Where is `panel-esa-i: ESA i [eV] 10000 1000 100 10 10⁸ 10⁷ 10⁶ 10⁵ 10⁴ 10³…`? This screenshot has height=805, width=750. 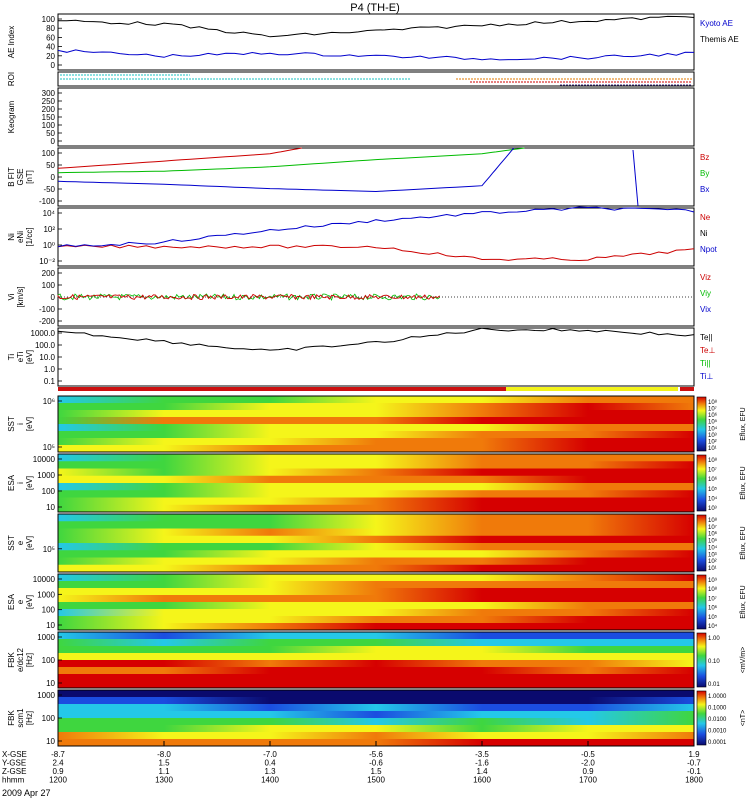
panel-esa-i: ESA i [eV] 10000 1000 100 10 10⁸ 10⁷ 10⁶ 10⁵ 10⁴ 10³… is located at coordinates (377, 483).